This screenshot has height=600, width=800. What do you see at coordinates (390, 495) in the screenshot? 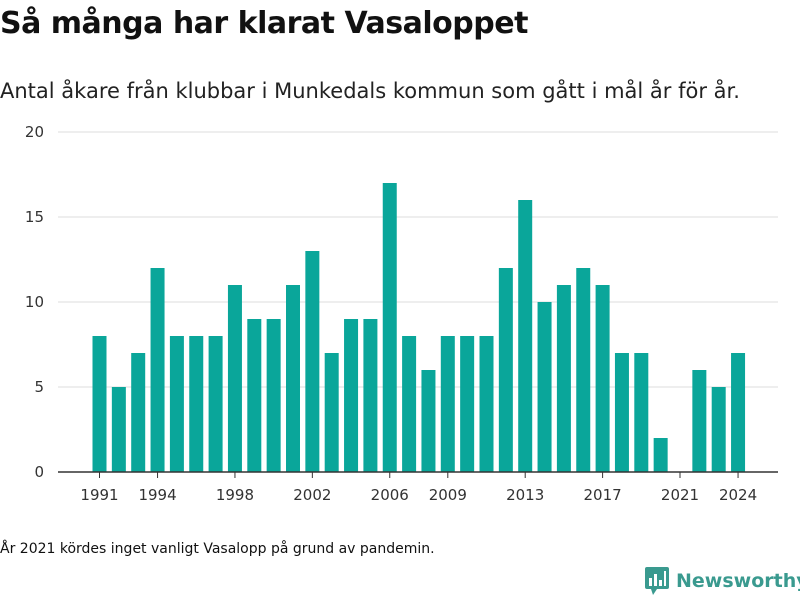
I see `x-tick-label: 2006` at bounding box center [390, 495].